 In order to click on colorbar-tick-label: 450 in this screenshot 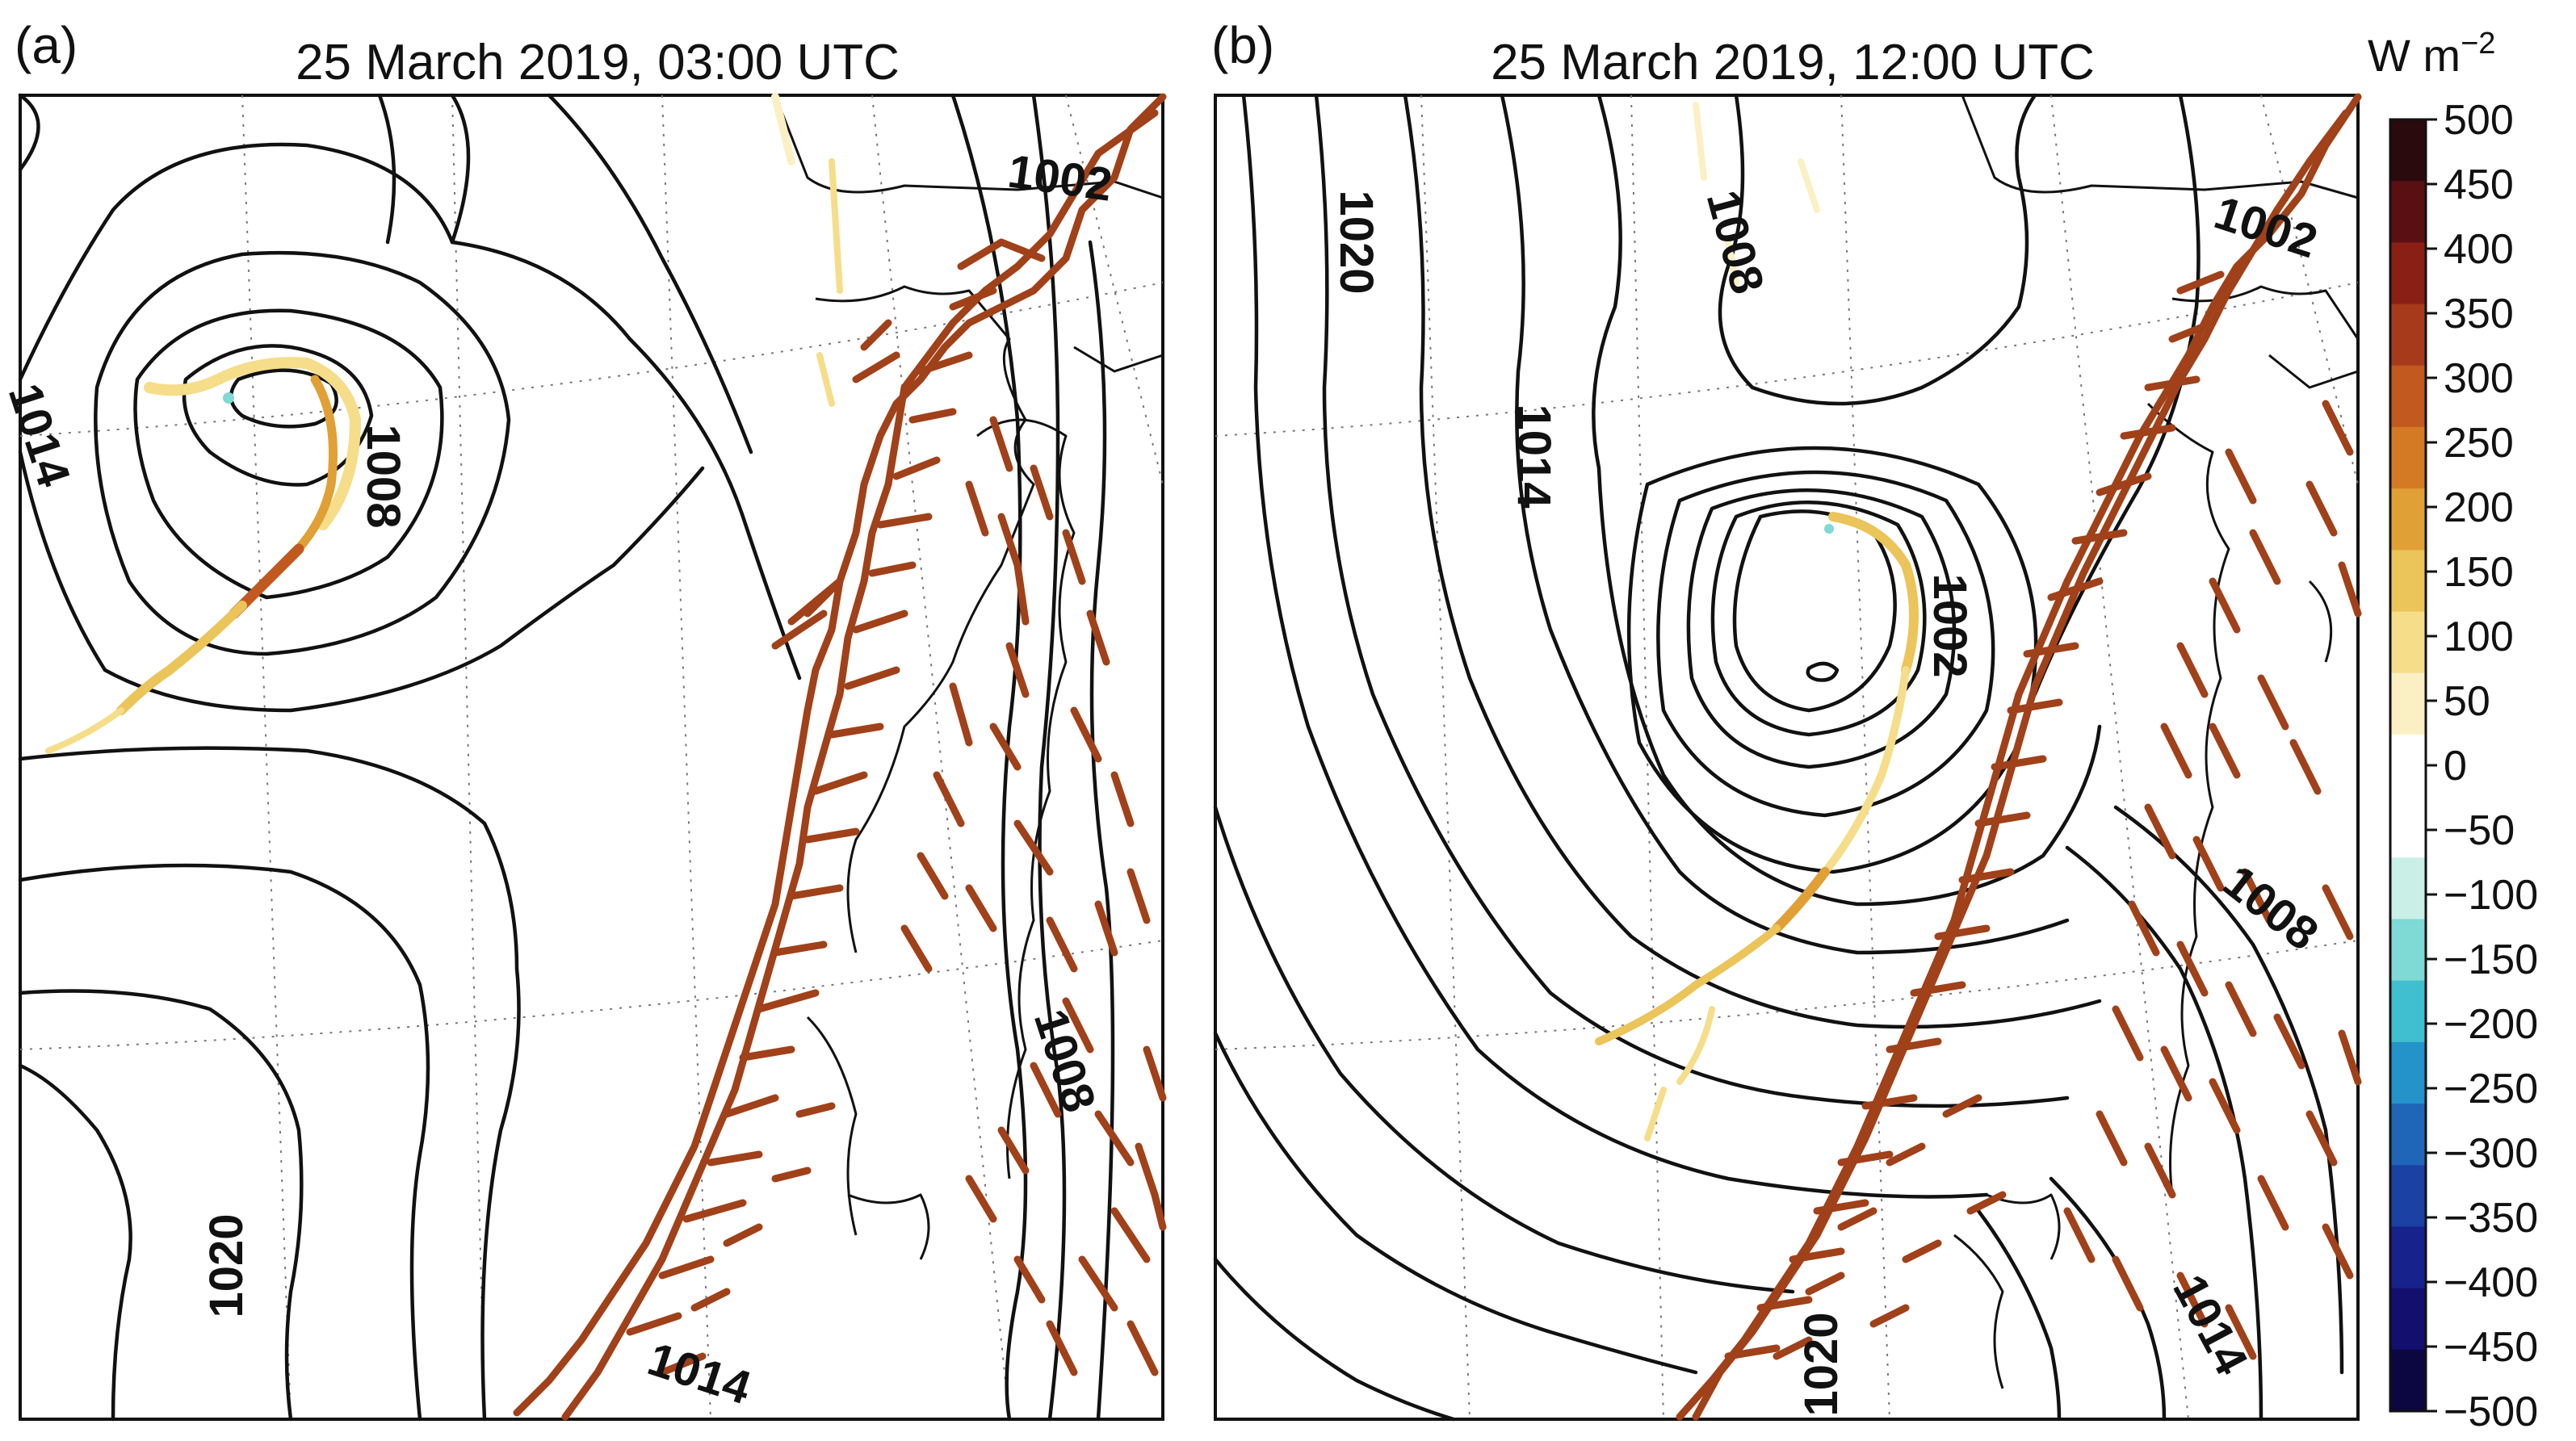, I will do `click(2479, 185)`.